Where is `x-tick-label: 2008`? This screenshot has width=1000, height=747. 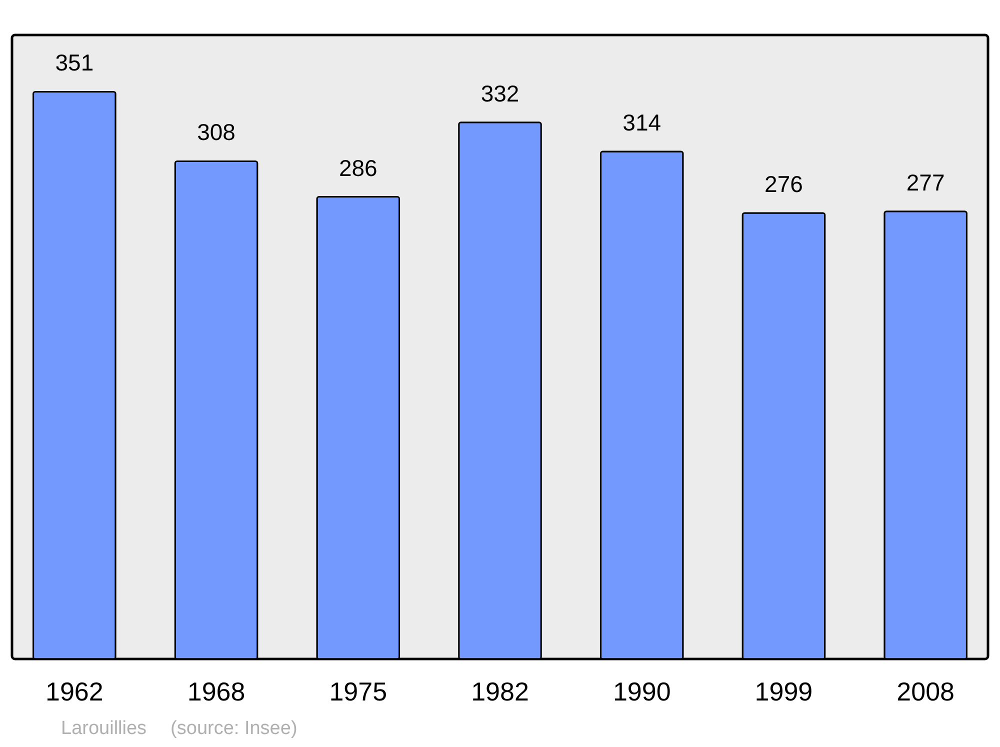
x-tick-label: 2008 is located at coordinates (925, 691).